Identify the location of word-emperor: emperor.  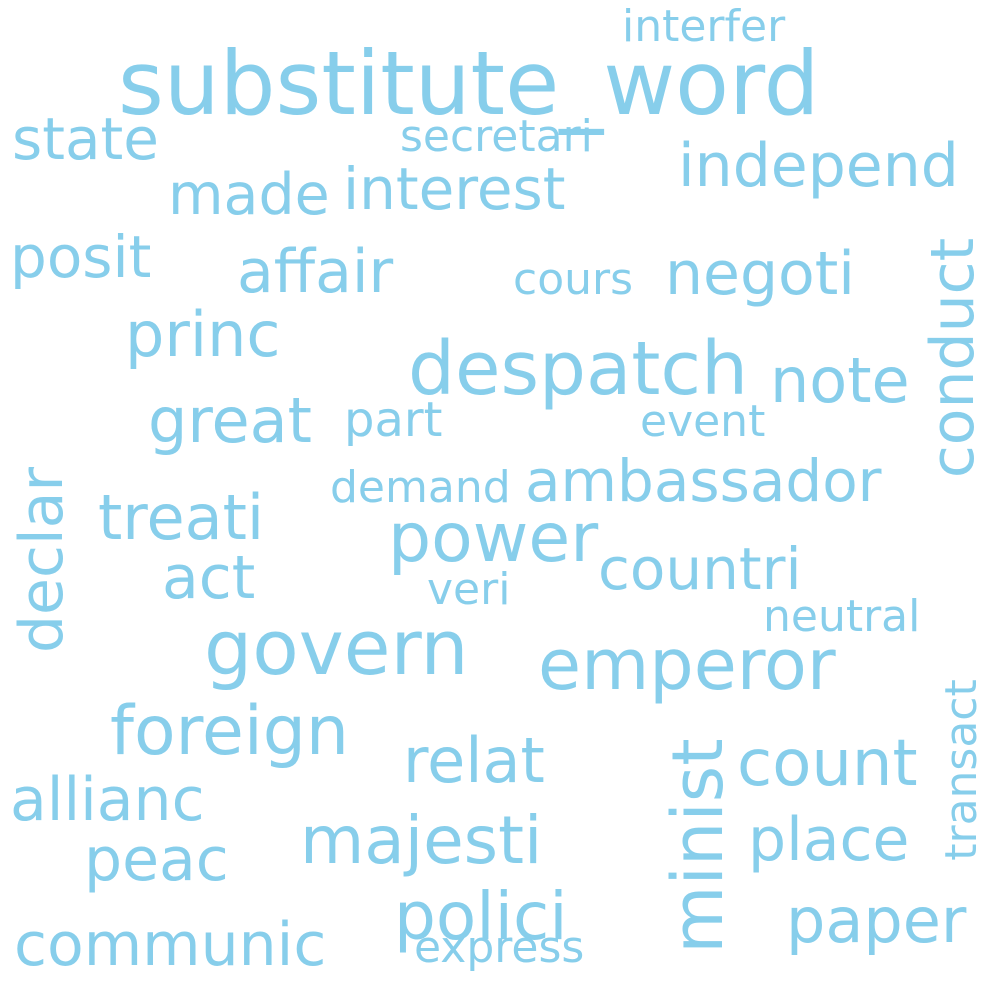
(687, 665).